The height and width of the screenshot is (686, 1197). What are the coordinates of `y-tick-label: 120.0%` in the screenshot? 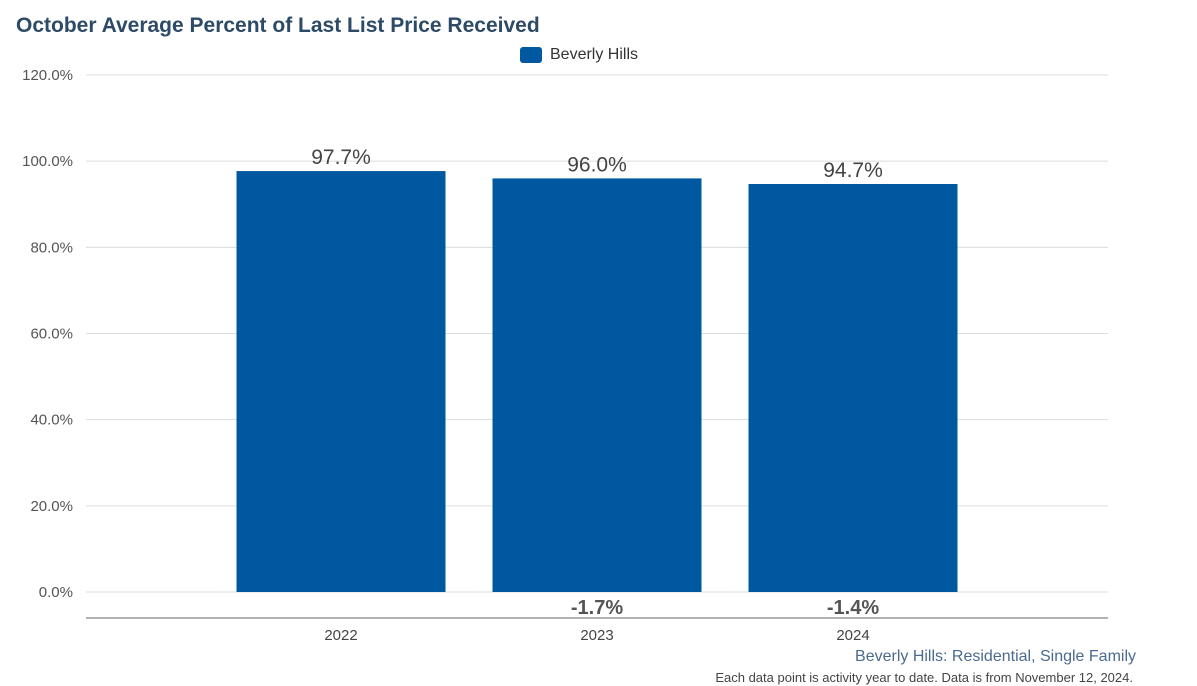 It's located at (47, 75).